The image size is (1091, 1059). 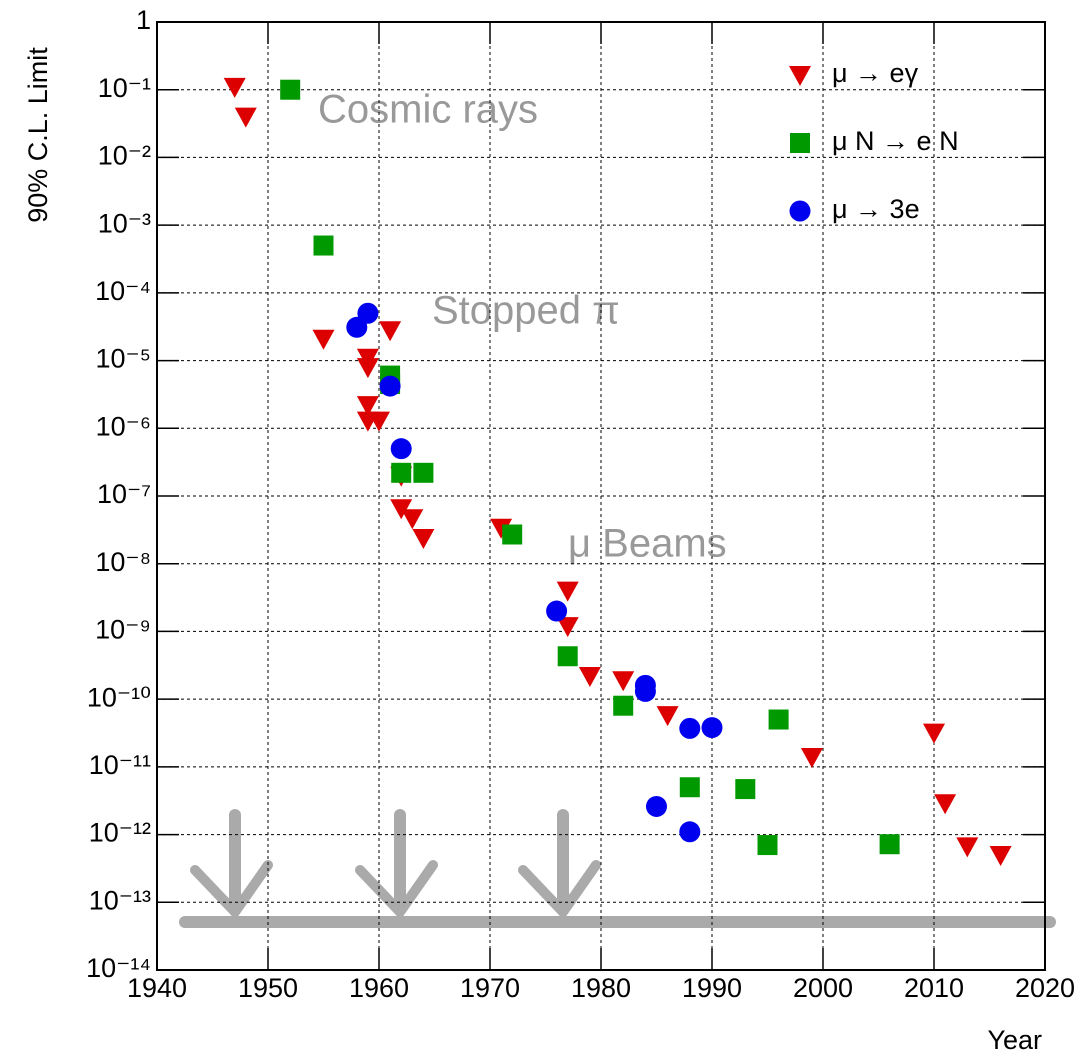 I want to click on y-tick-label: 10⁻⁹, so click(x=123, y=630).